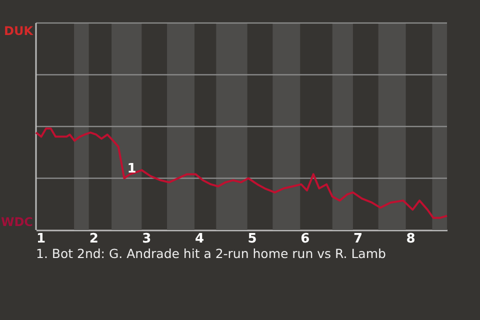  What do you see at coordinates (41, 239) in the screenshot?
I see `x-tick-label: 1` at bounding box center [41, 239].